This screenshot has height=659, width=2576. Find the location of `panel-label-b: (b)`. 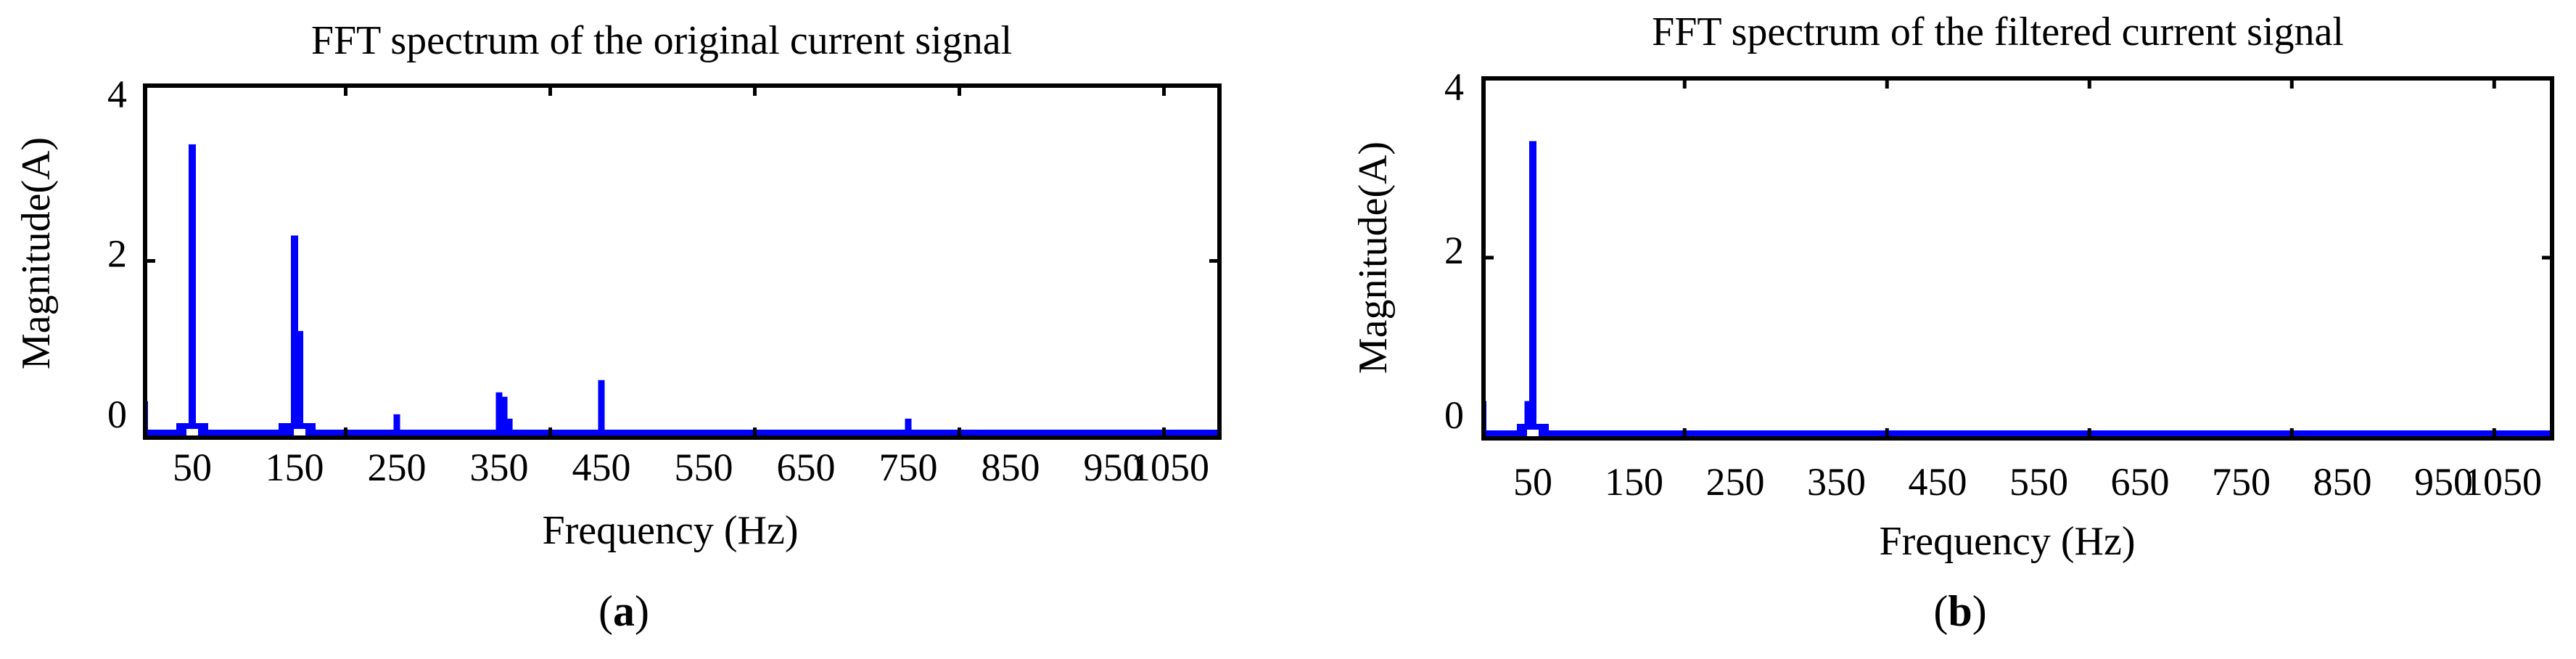

panel-label-b: (b) is located at coordinates (1959, 611).